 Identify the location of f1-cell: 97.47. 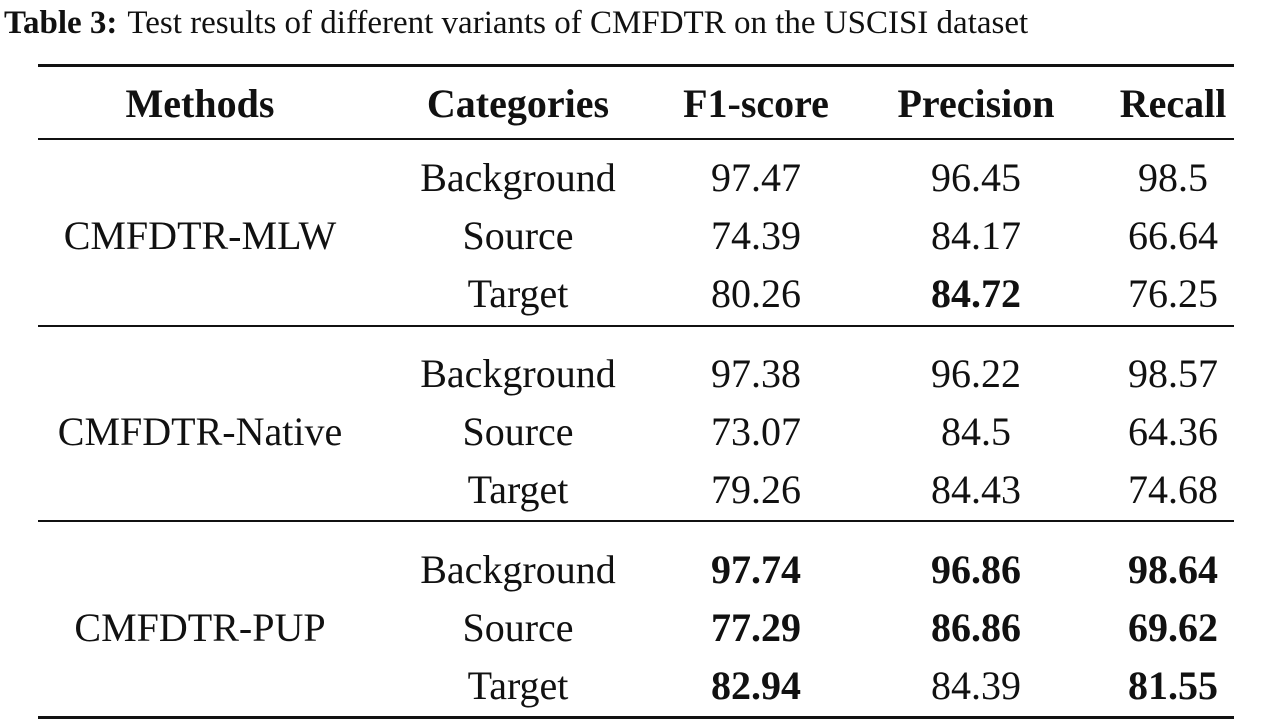
(756, 177).